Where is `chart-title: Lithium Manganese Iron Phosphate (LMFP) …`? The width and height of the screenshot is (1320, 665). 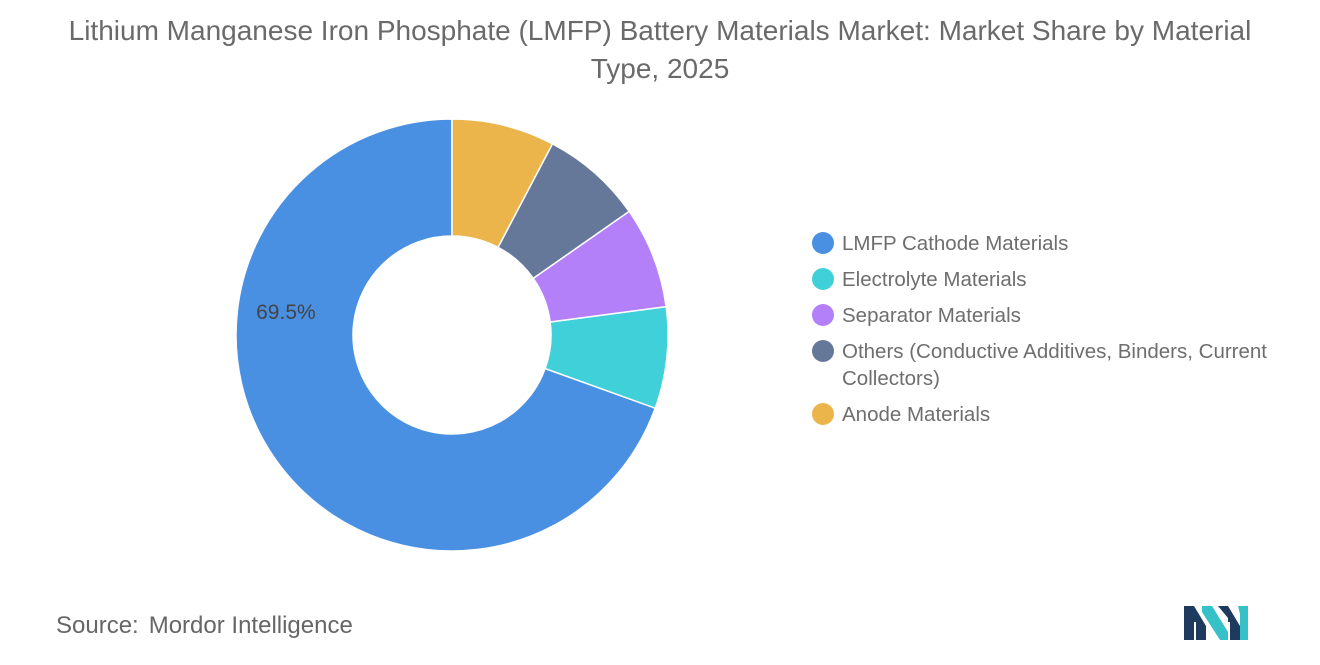 chart-title: Lithium Manganese Iron Phosphate (LMFP) … is located at coordinates (660, 49).